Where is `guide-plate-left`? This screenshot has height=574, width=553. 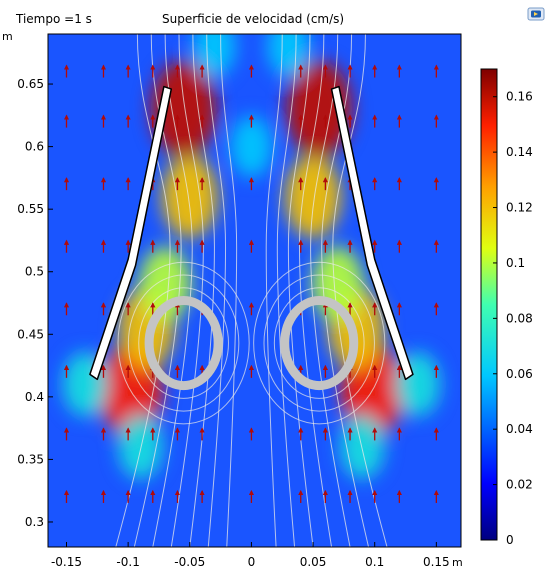 guide-plate-left is located at coordinates (131, 233).